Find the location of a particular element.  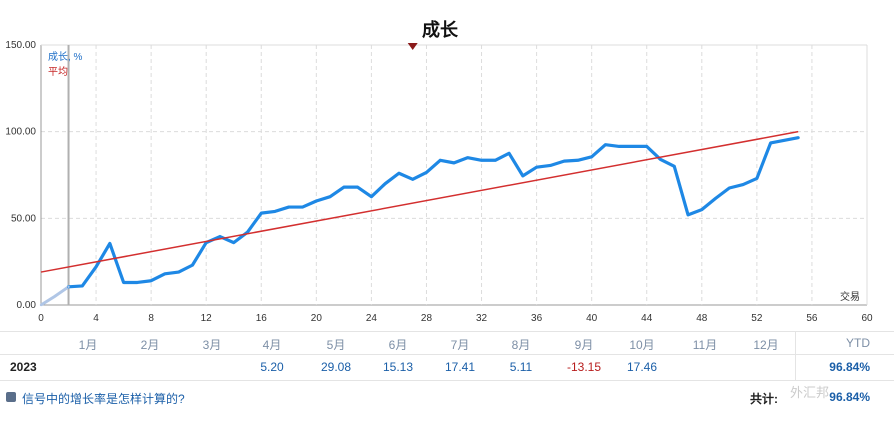

growth-calc-help-link: 信号中的增长率是怎样计算的? is located at coordinates (103, 399).